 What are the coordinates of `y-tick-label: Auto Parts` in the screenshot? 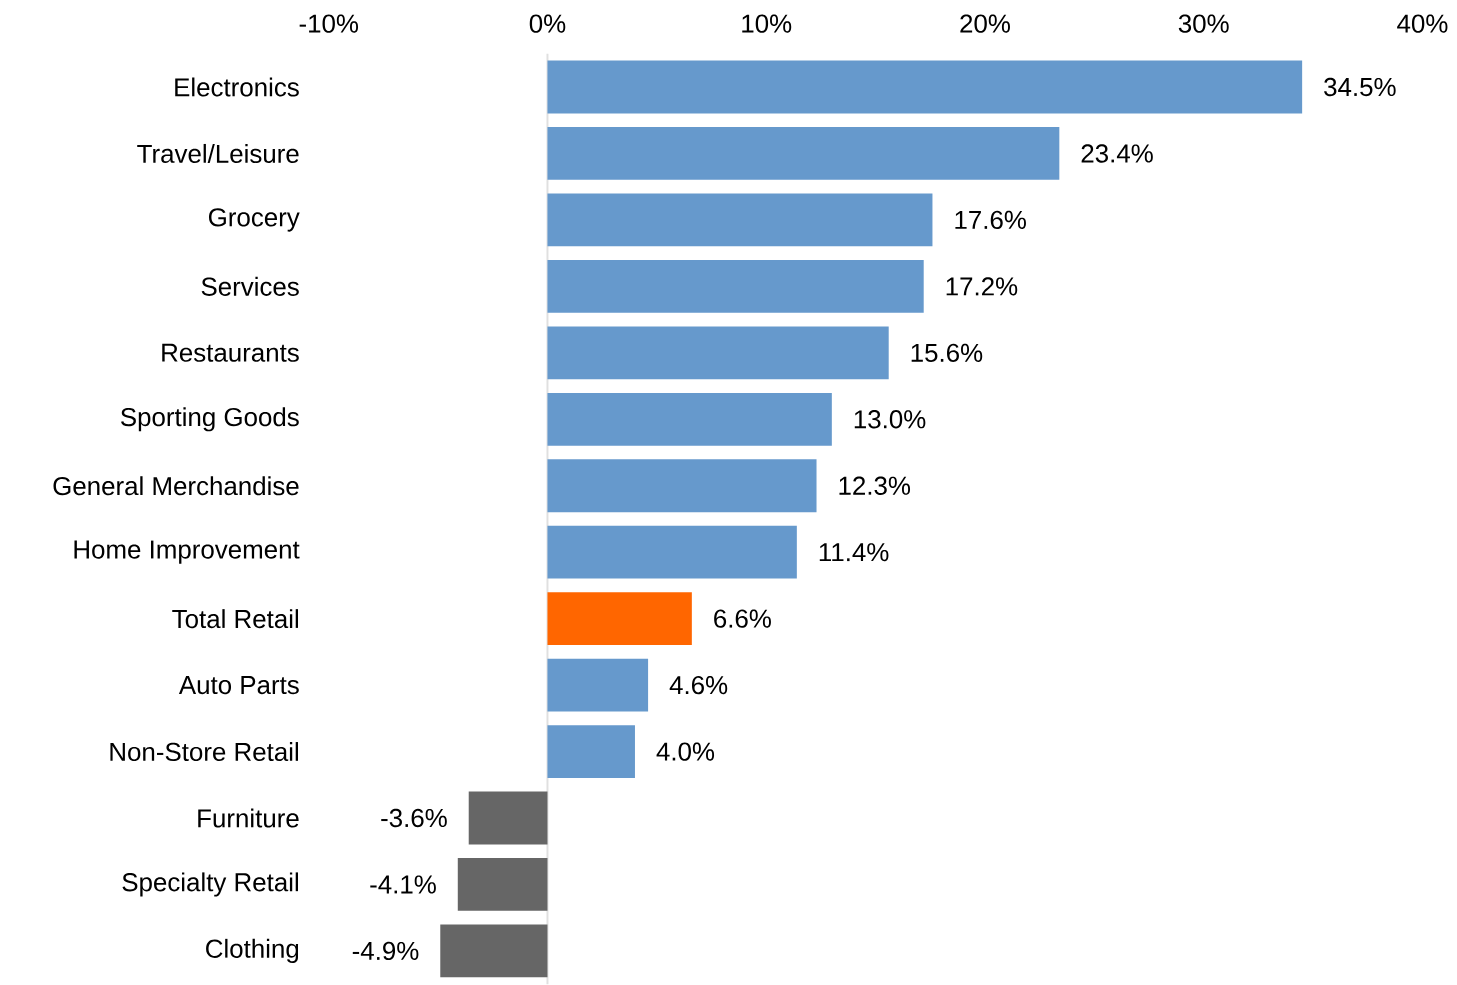 It's located at (238, 685).